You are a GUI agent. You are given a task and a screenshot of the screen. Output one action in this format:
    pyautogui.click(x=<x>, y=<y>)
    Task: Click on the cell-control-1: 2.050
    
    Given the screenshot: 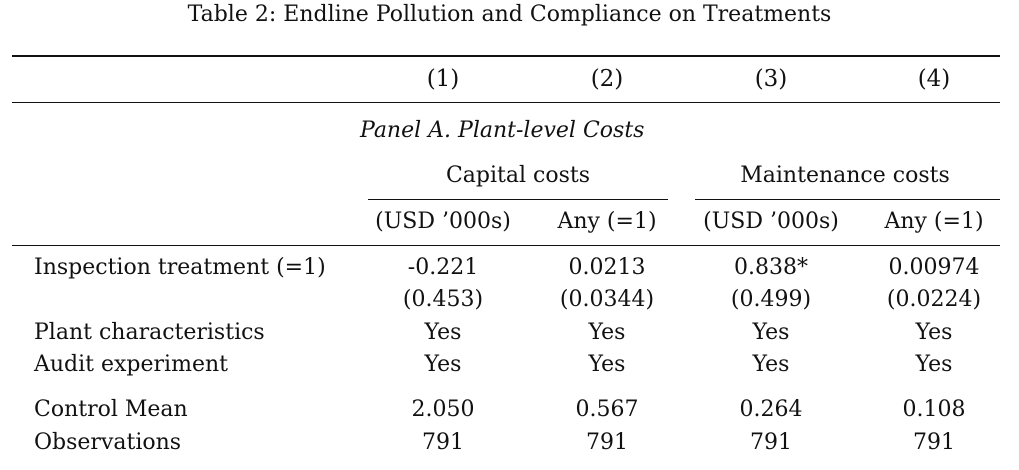 What is the action you would take?
    pyautogui.click(x=443, y=409)
    